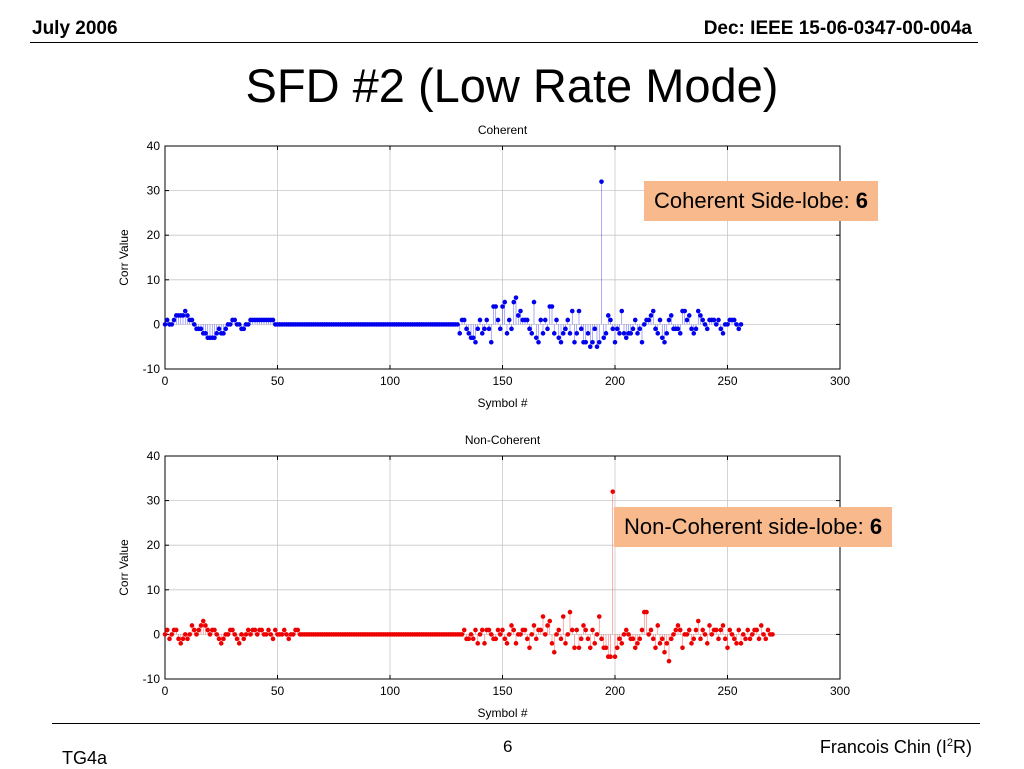  Describe the element at coordinates (615, 381) in the screenshot. I see `x-tick-label: 200` at that location.